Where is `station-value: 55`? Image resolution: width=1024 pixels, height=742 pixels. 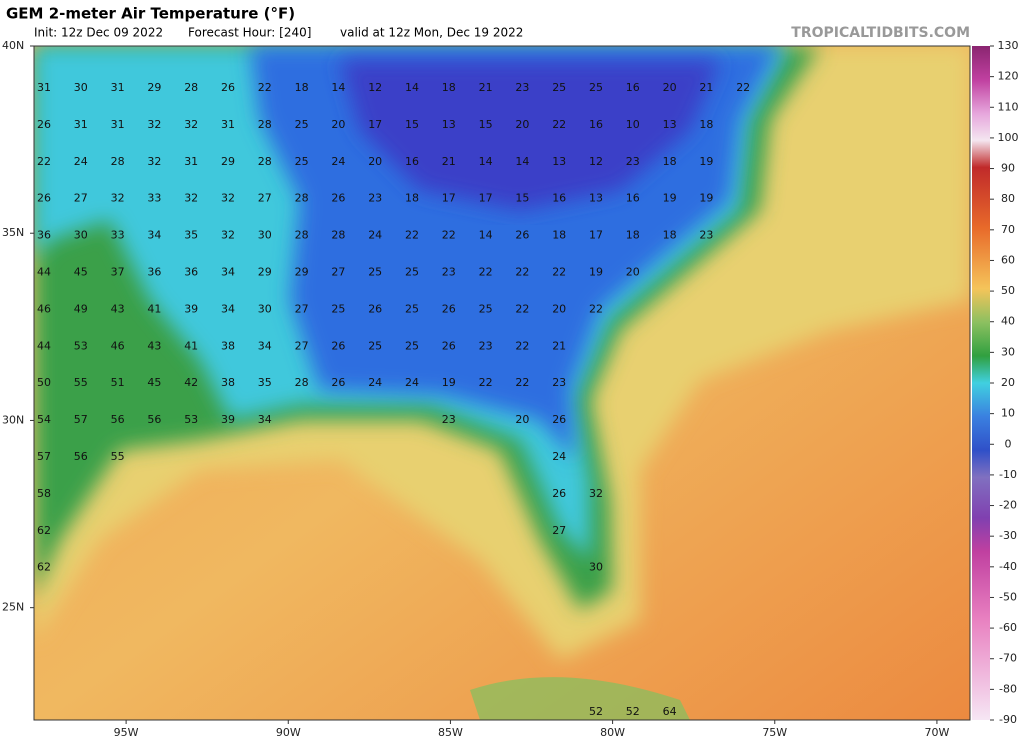
station-value: 55 is located at coordinates (118, 456).